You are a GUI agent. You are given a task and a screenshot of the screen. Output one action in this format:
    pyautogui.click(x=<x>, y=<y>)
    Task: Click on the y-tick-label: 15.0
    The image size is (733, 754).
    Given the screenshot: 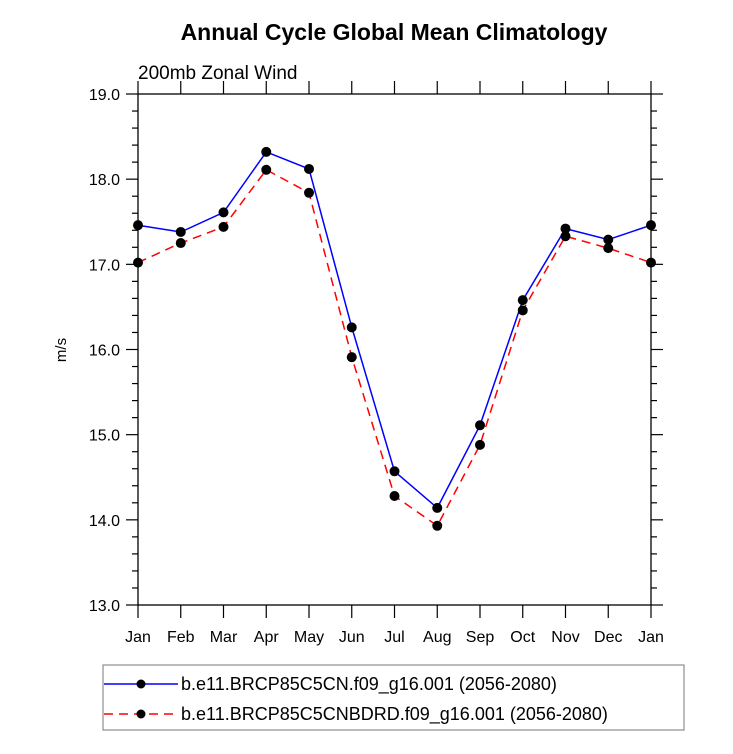 What is the action you would take?
    pyautogui.click(x=104, y=436)
    